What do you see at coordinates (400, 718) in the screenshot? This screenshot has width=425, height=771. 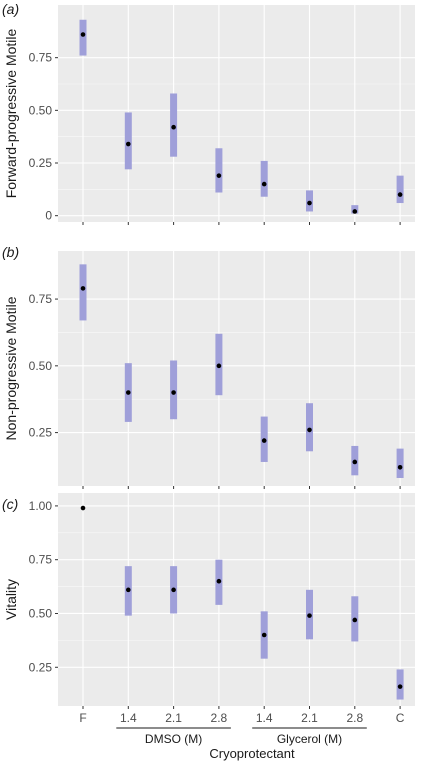 I see `x-tick-label: C` at bounding box center [400, 718].